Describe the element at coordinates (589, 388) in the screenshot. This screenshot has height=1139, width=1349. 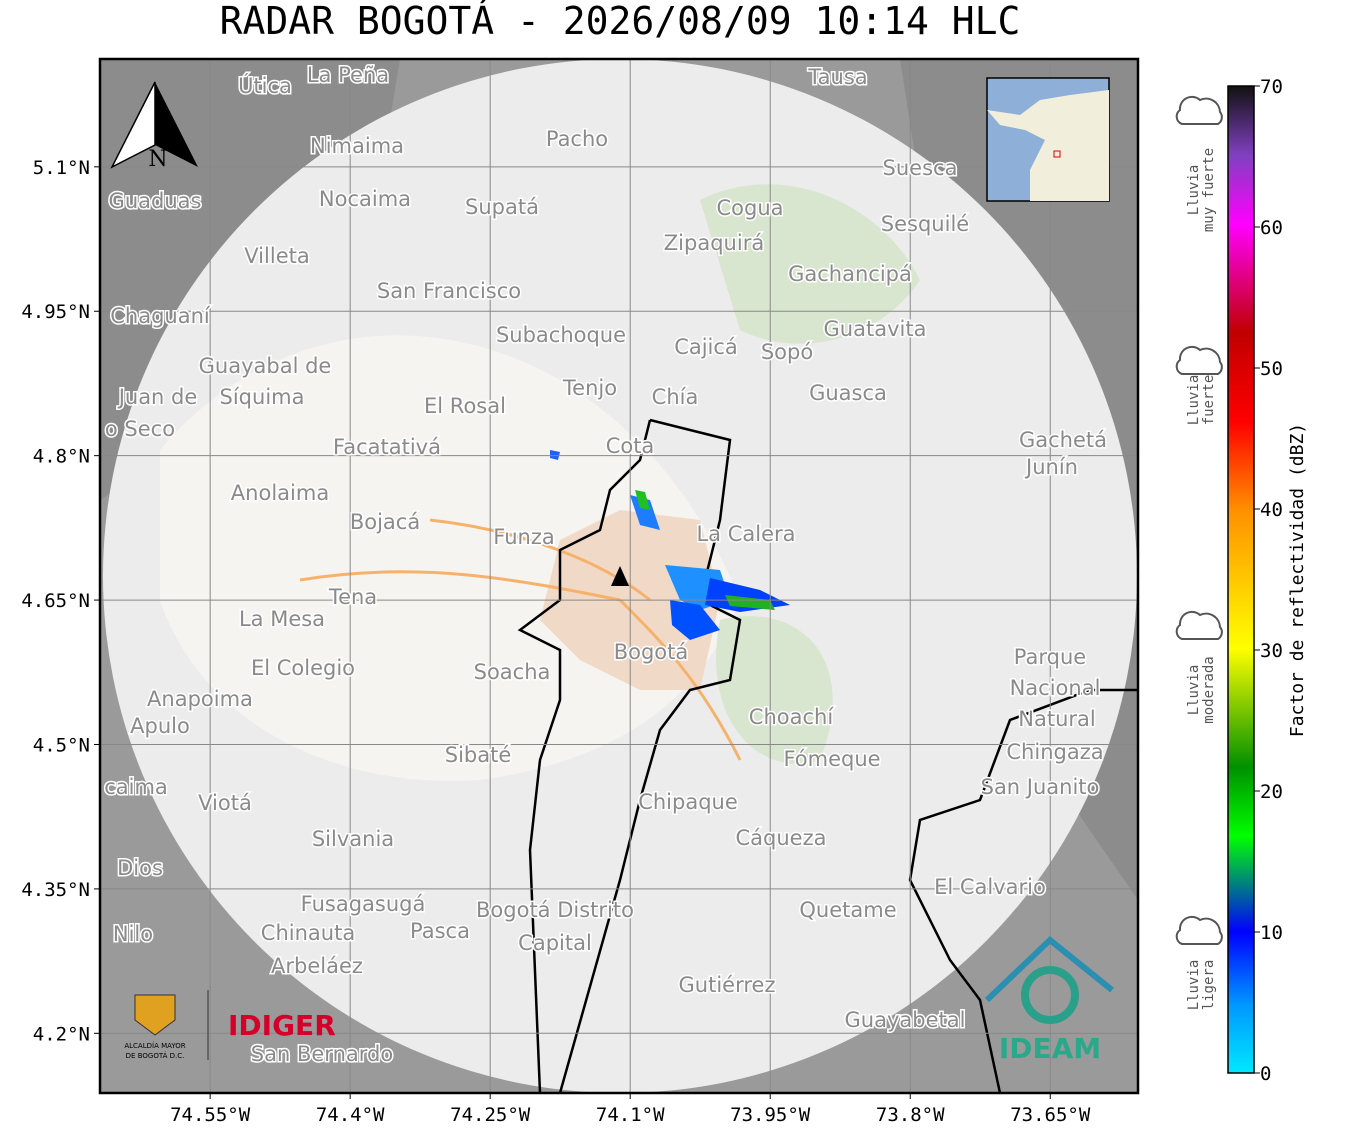
I see `place-label: Tenjo` at that location.